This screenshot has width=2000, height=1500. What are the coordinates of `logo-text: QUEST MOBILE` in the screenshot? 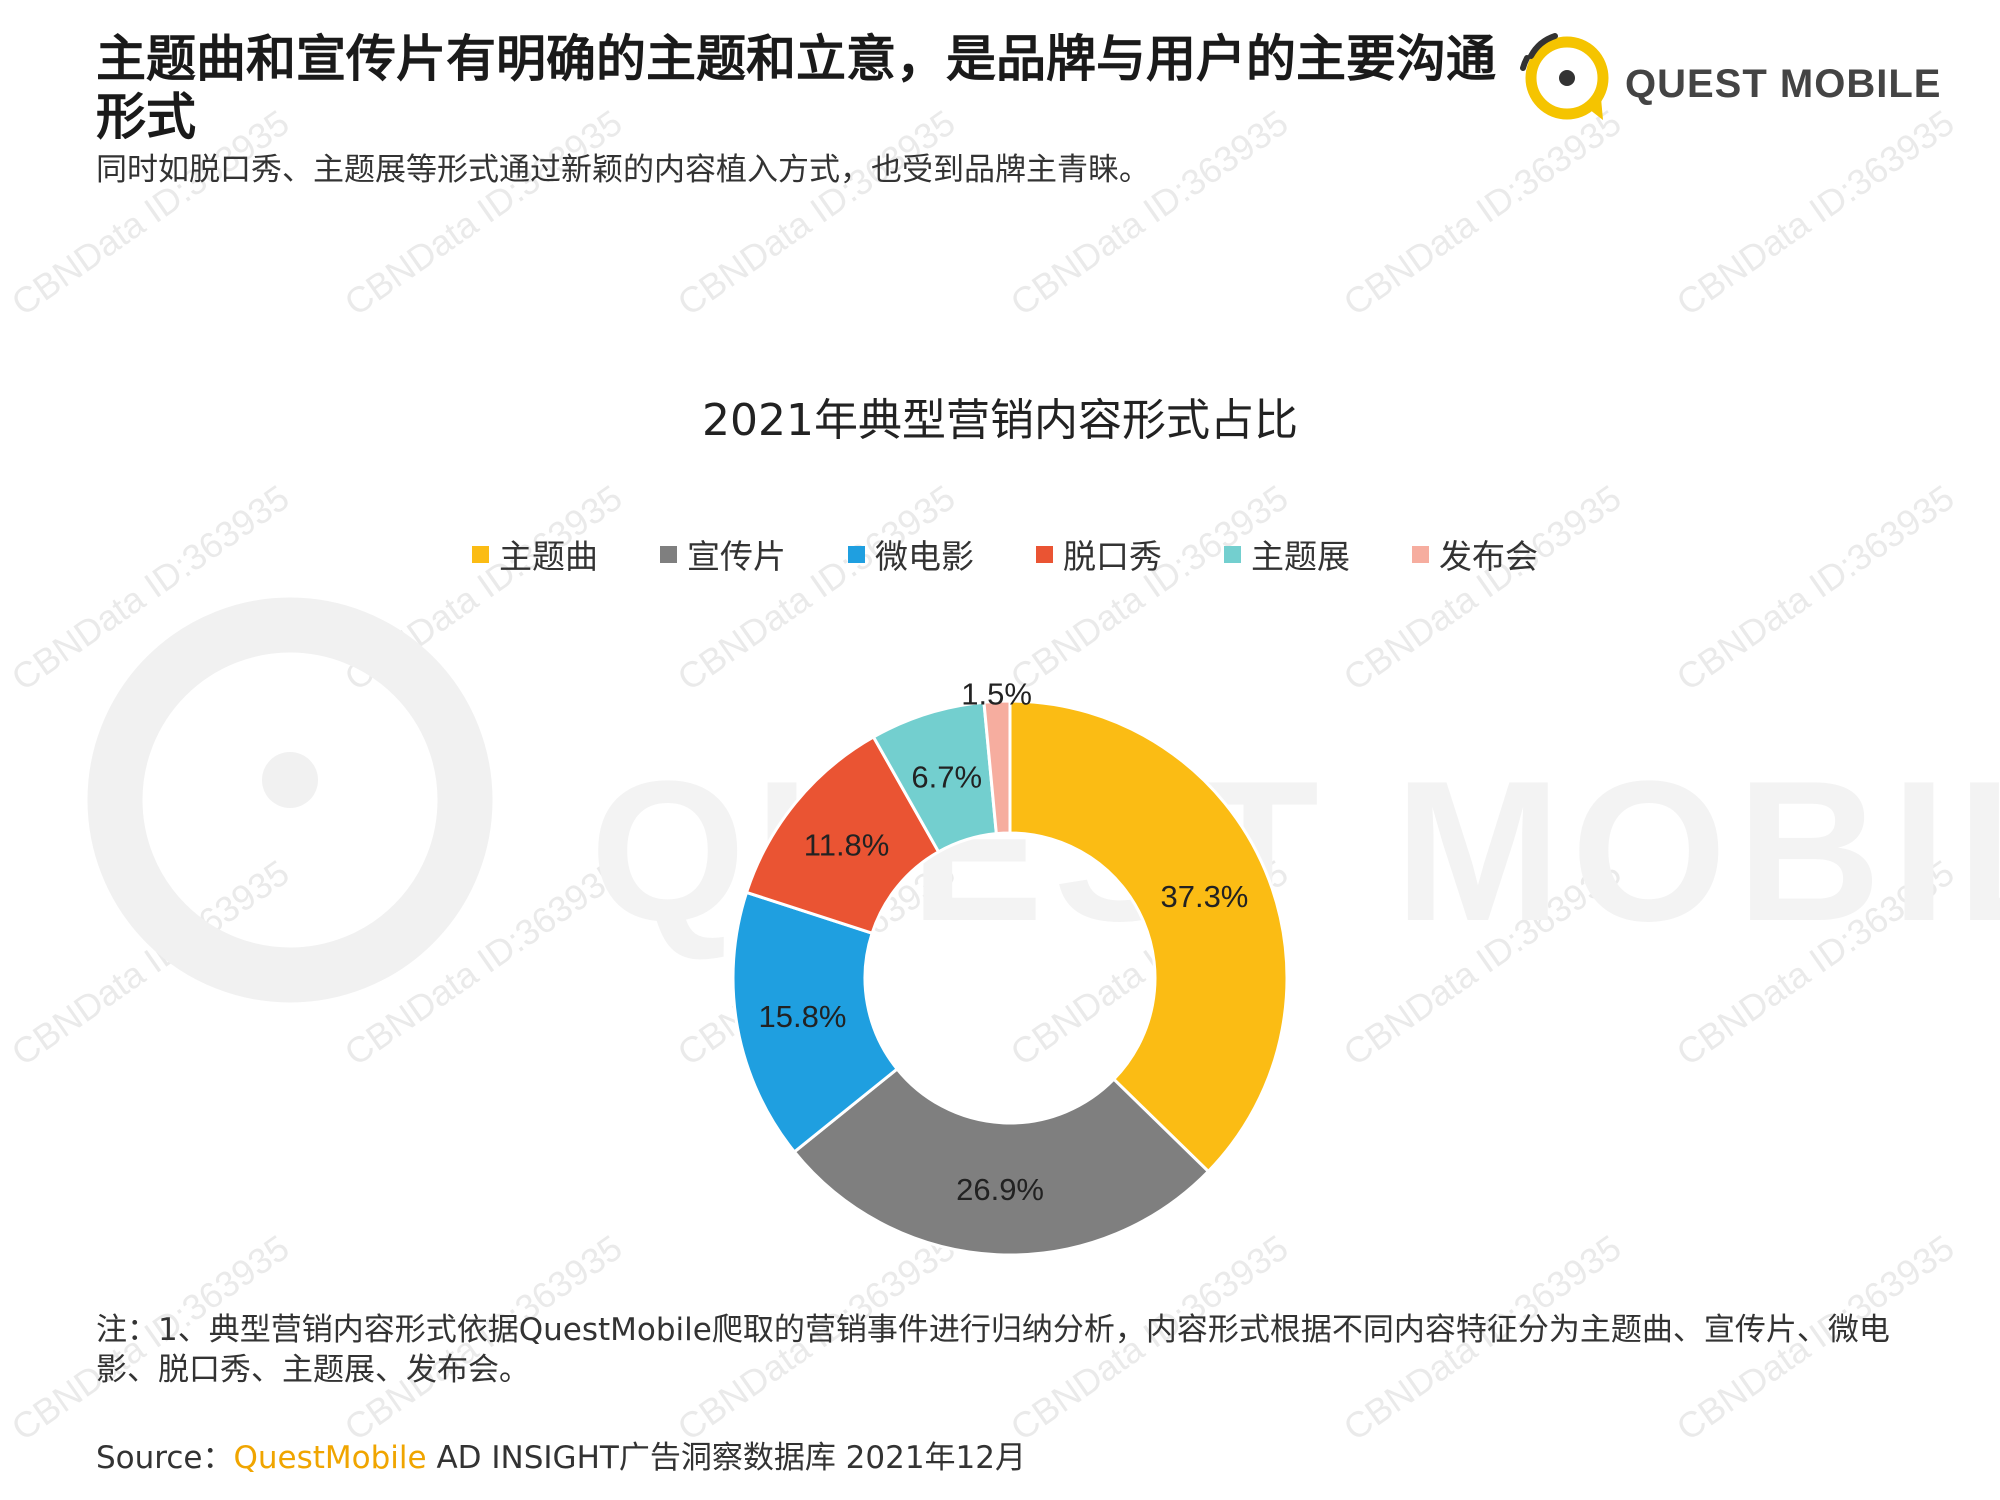 It's located at (1783, 84).